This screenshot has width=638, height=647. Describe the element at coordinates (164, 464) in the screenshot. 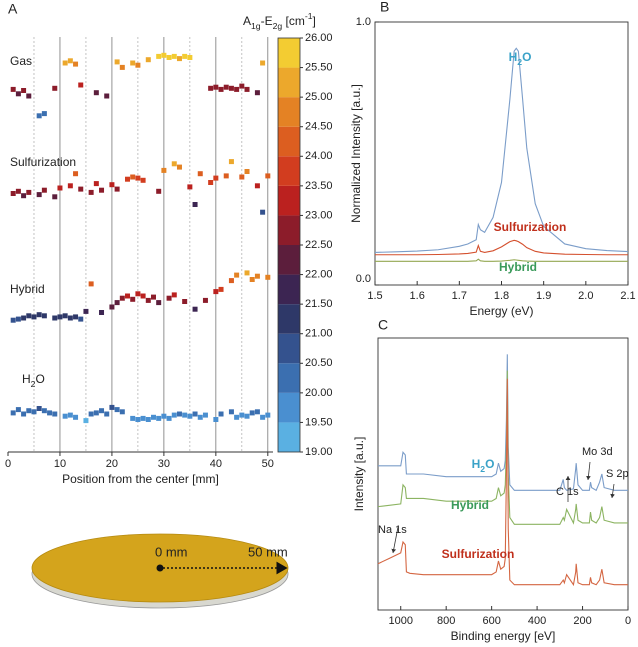

I see `x-tick-label: 30` at that location.